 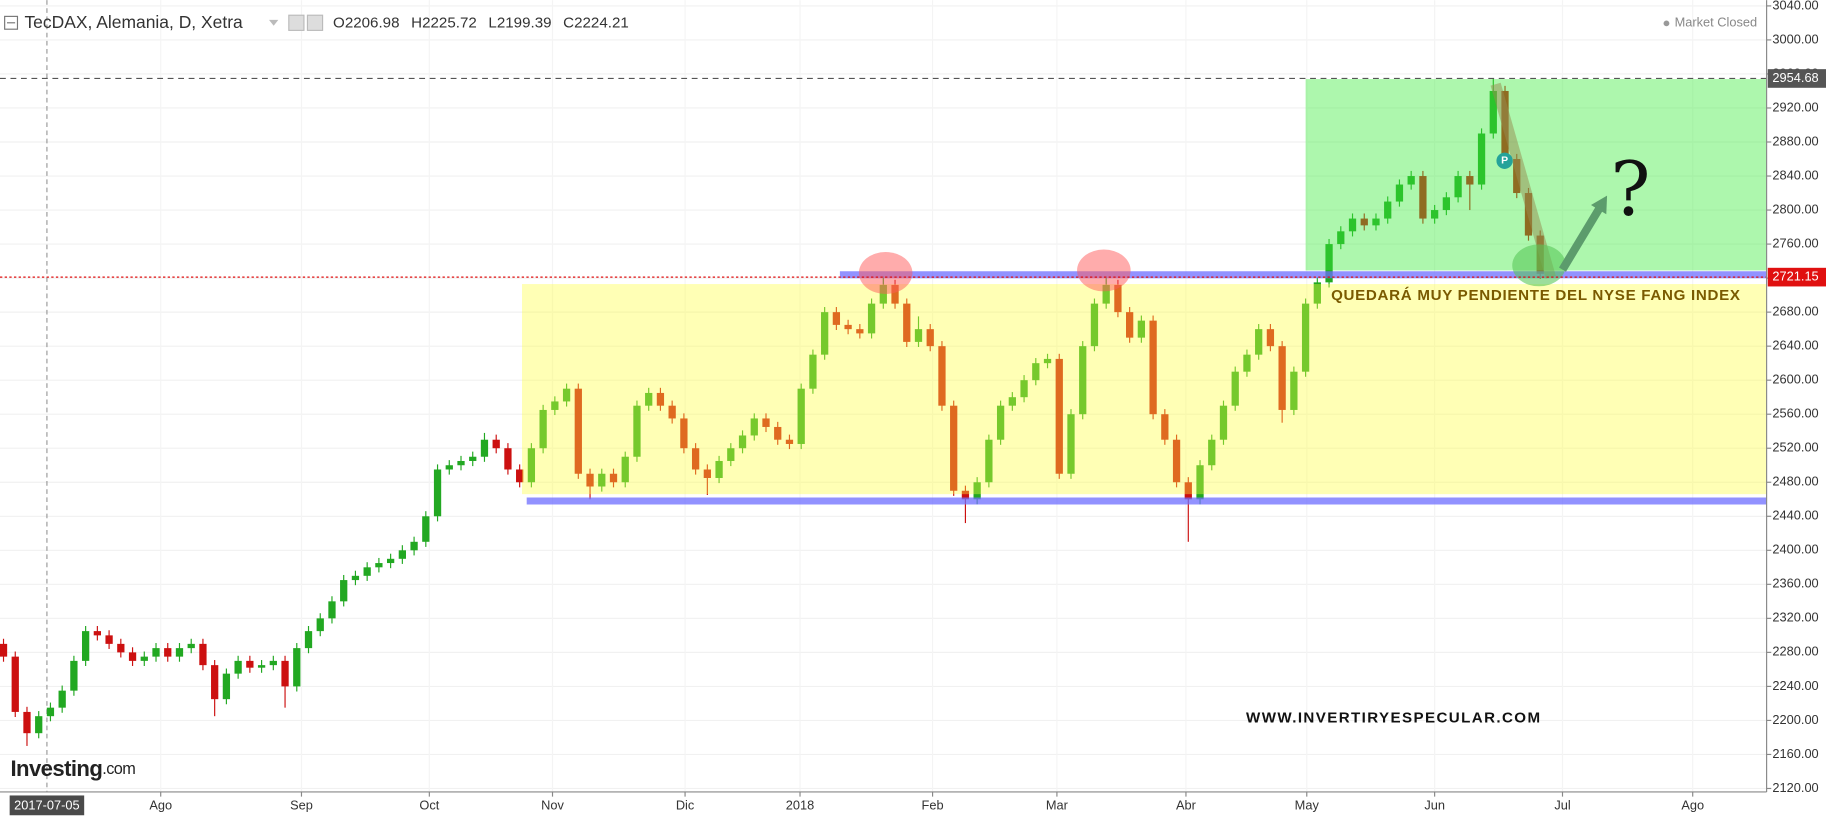 I want to click on close-icon, so click(x=315, y=22).